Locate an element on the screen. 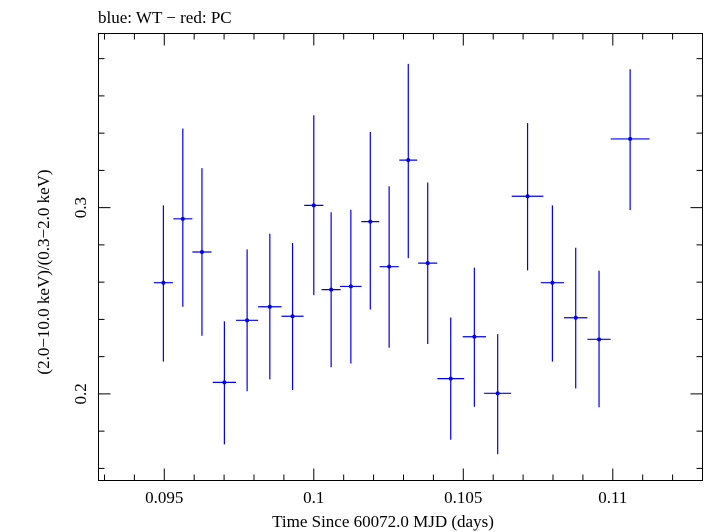  y-tick-label: 0.3 is located at coordinates (80, 207).